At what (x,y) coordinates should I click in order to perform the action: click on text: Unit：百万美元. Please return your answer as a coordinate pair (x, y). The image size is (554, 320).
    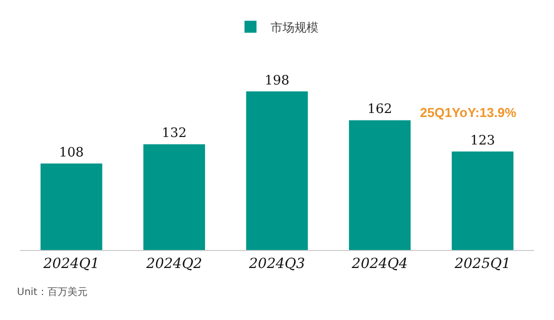
    Looking at the image, I should click on (52, 292).